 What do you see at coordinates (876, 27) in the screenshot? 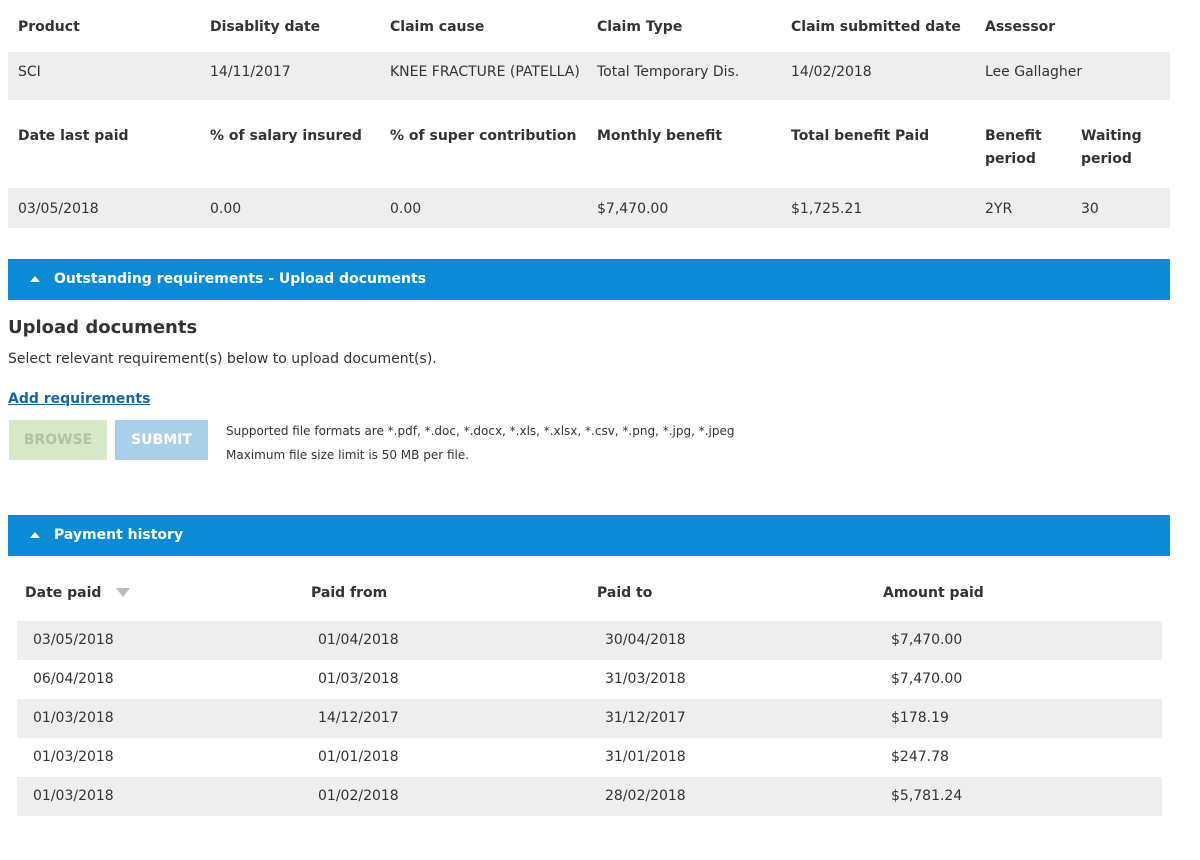
I see `column-header: Claim submitted date` at bounding box center [876, 27].